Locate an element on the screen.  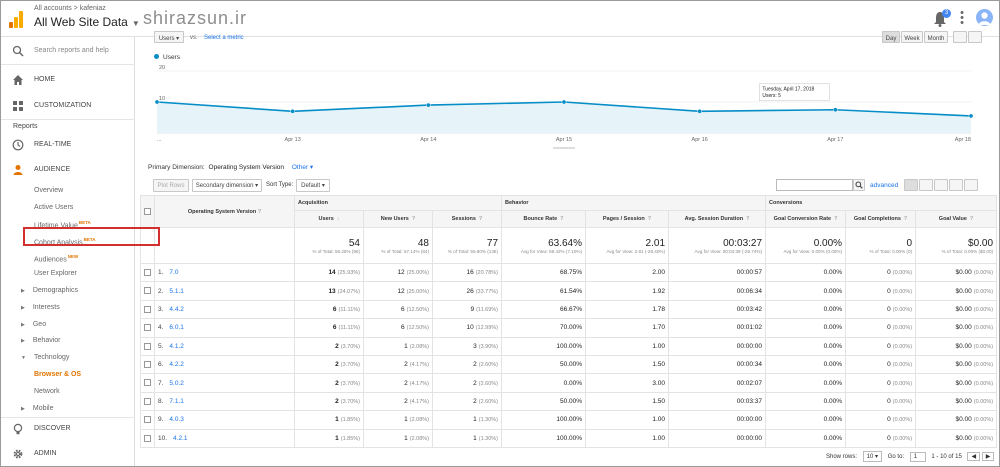
nav-realtime: REAL-TIME is located at coordinates (68, 146).